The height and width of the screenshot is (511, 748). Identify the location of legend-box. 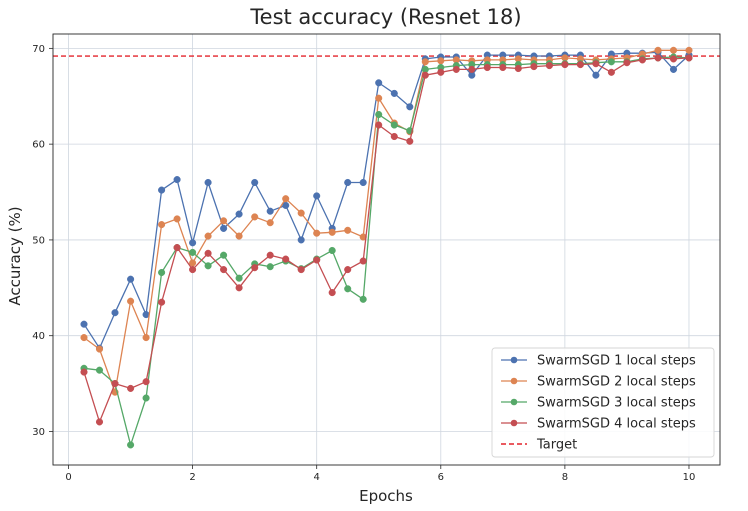
(603, 402).